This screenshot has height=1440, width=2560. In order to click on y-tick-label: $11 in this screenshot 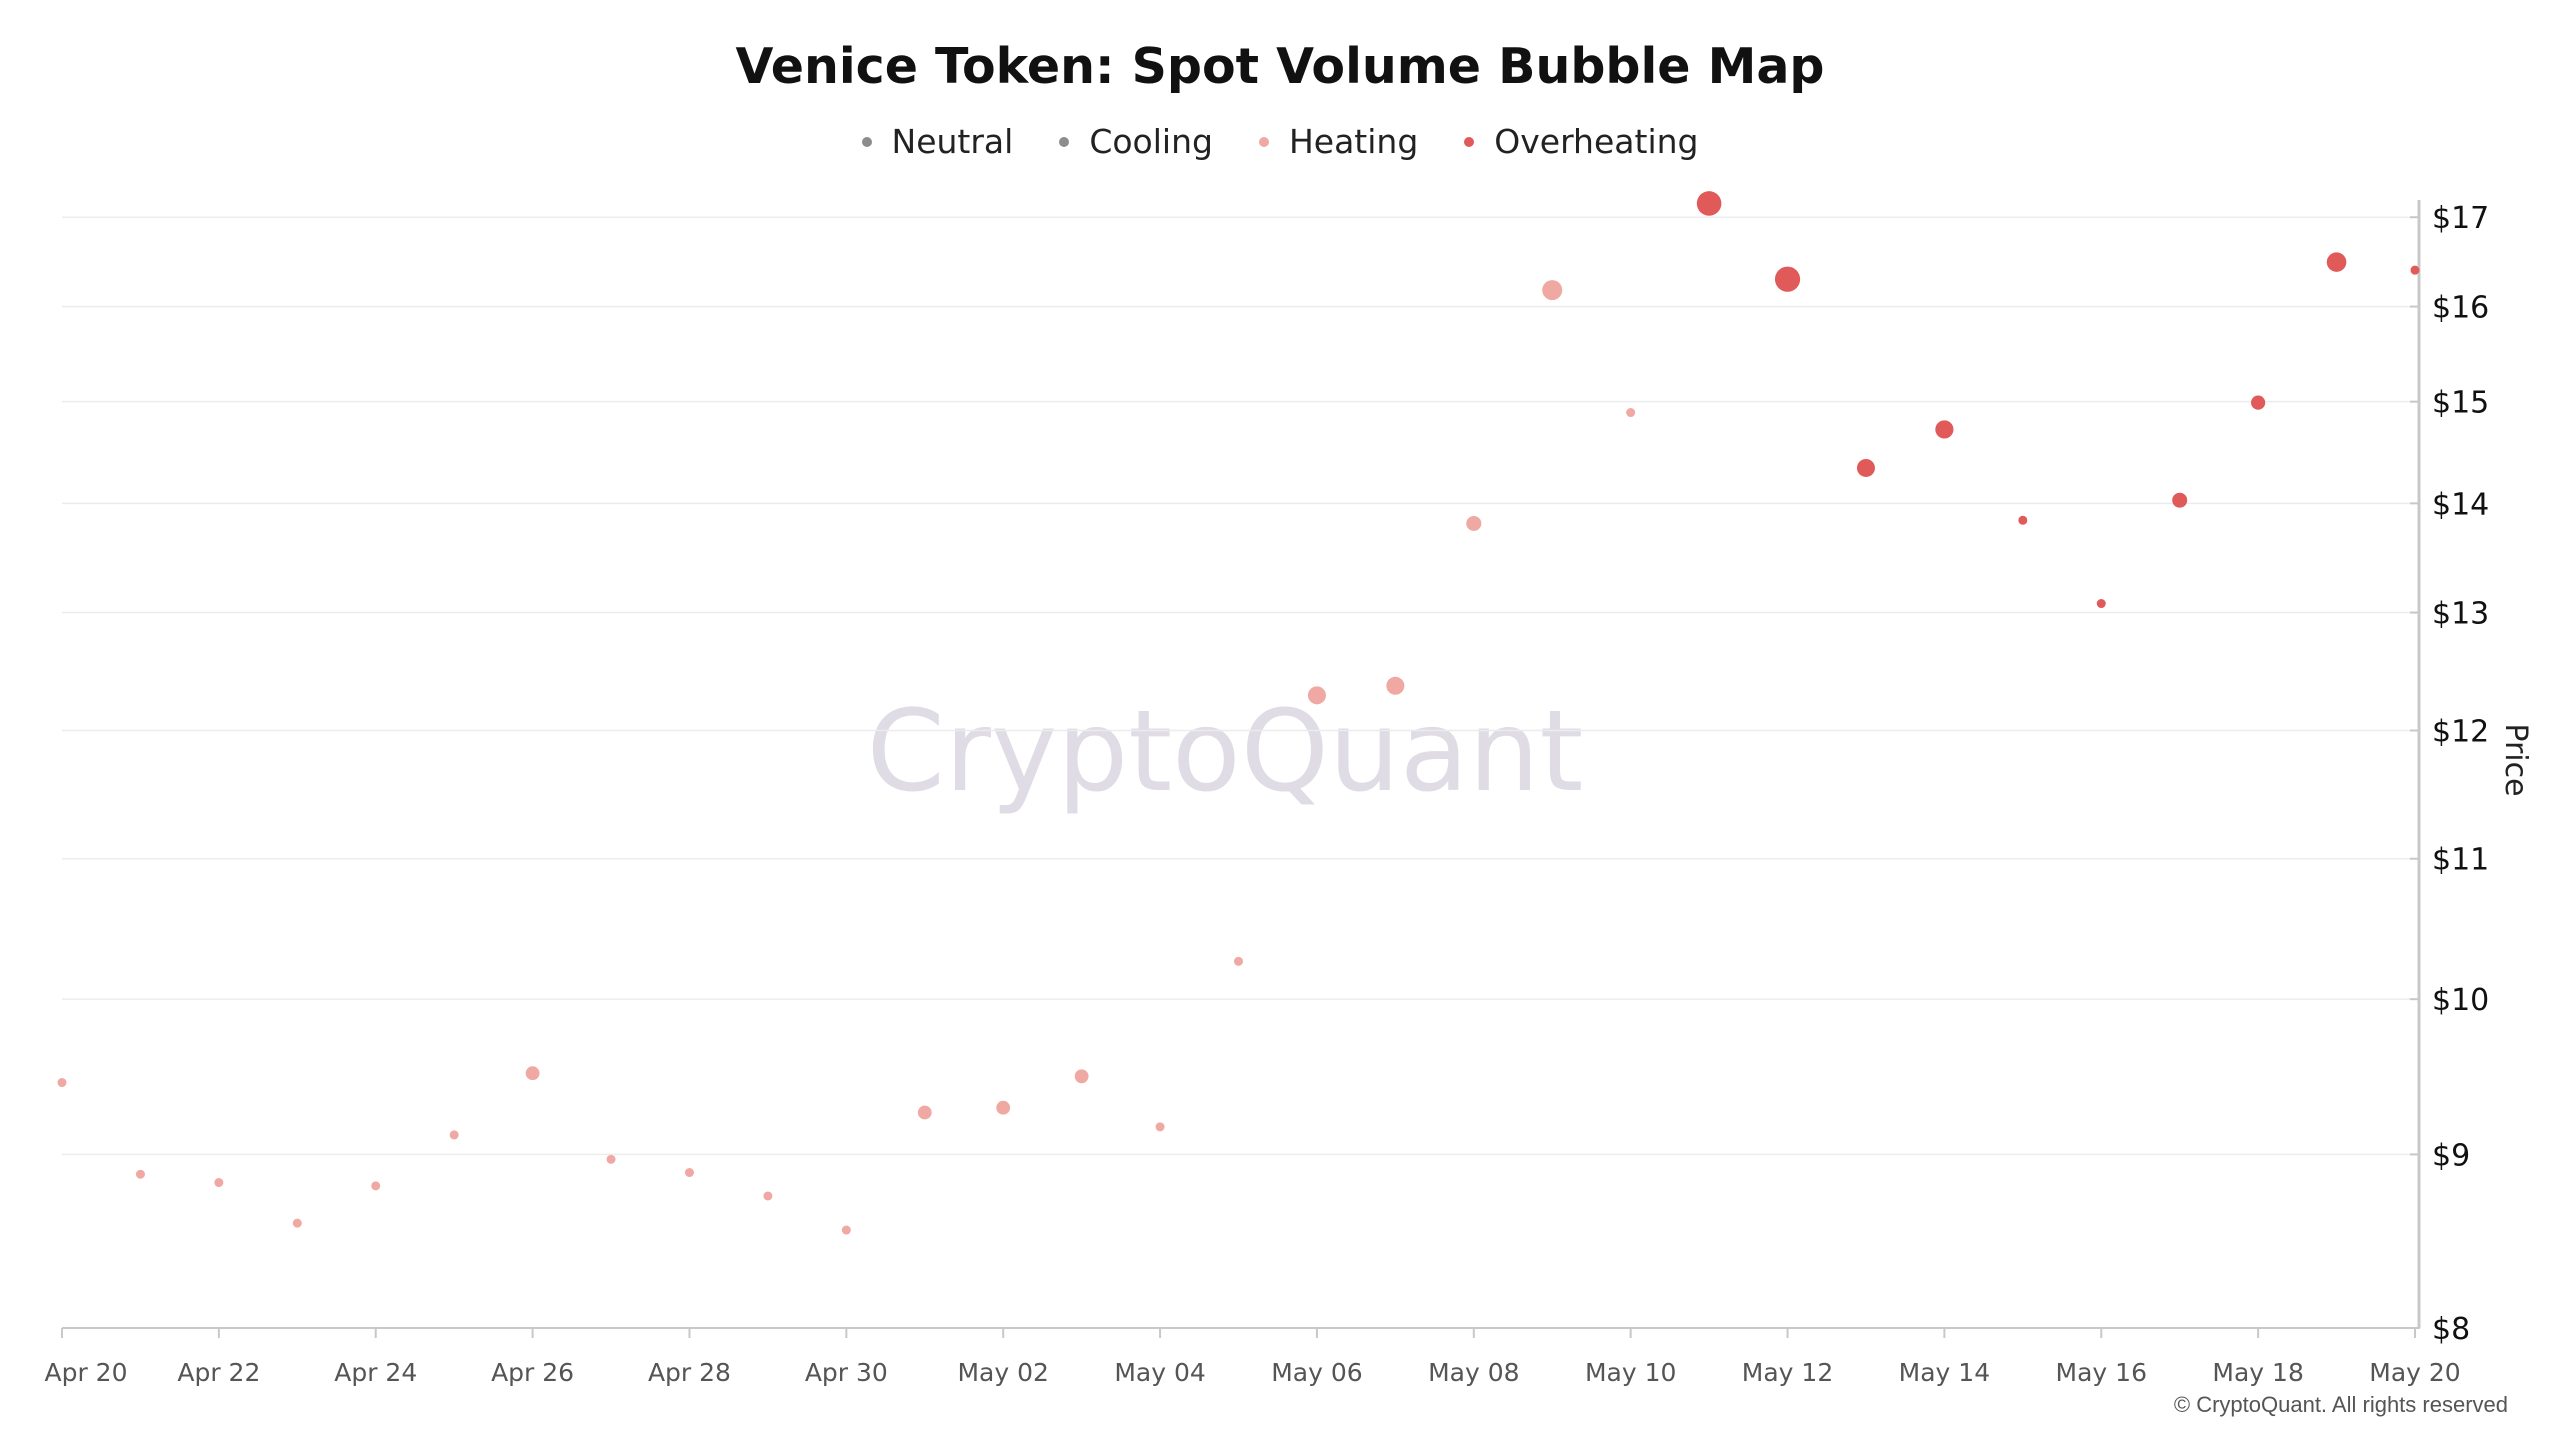, I will do `click(2460, 860)`.